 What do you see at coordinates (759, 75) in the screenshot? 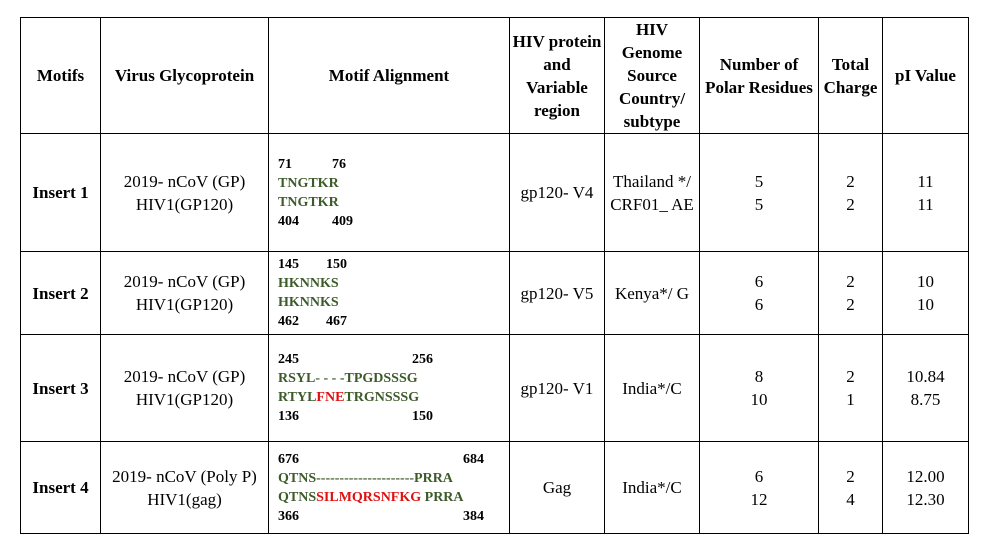
I see `header-polar-residues: Number of Polar Residues` at bounding box center [759, 75].